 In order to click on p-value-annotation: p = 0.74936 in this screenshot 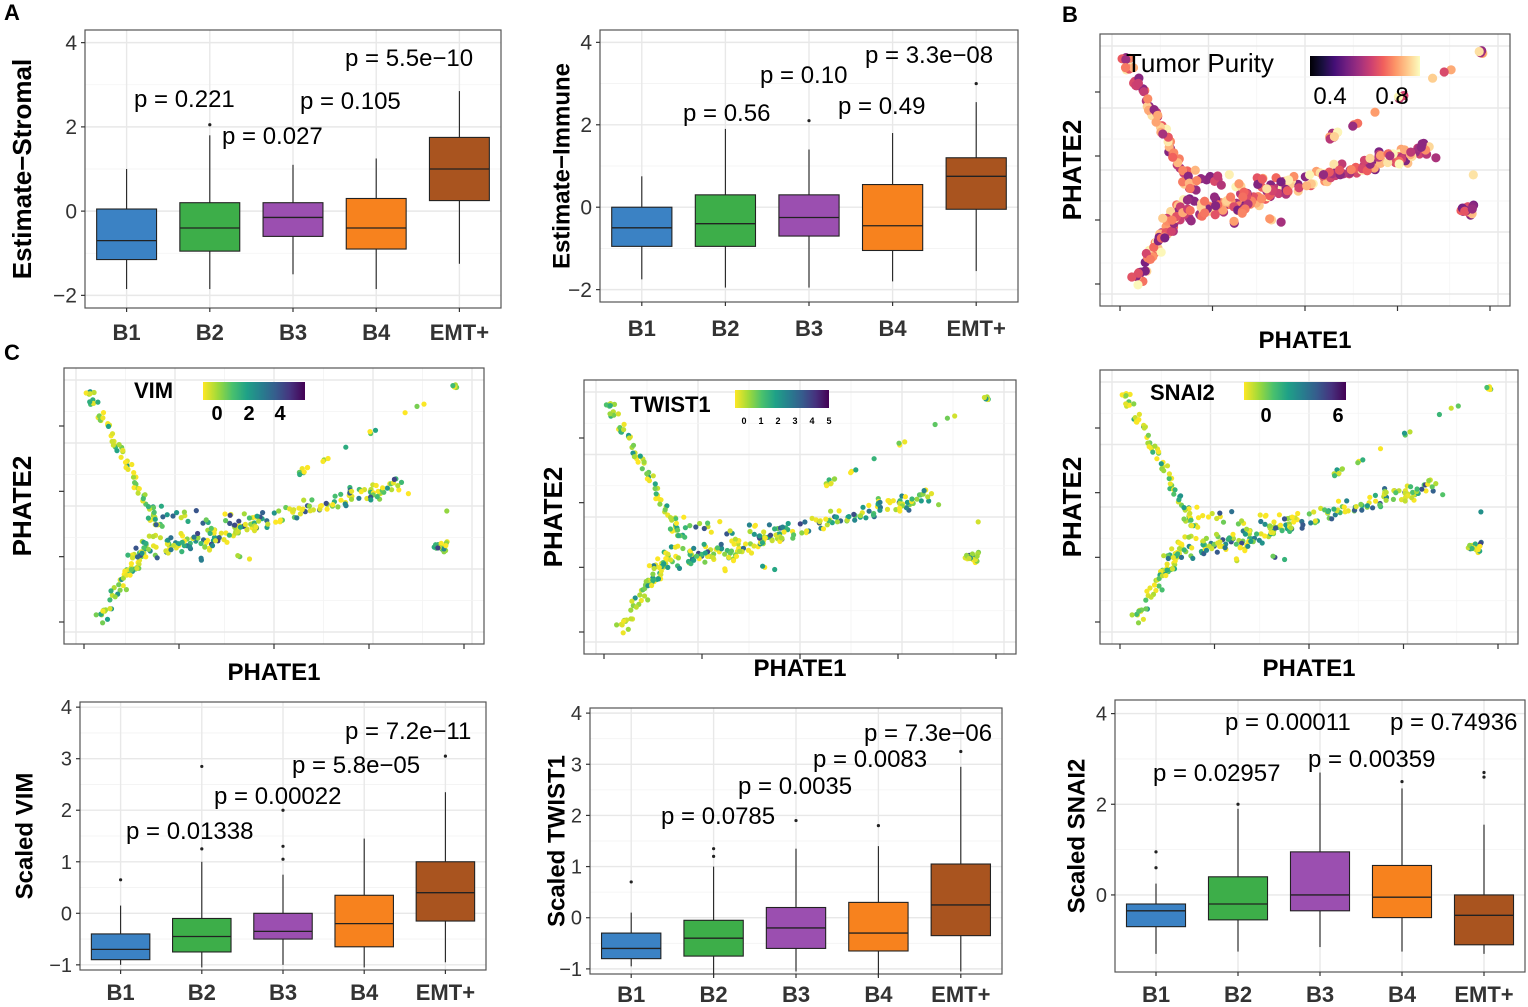, I will do `click(1453, 722)`.